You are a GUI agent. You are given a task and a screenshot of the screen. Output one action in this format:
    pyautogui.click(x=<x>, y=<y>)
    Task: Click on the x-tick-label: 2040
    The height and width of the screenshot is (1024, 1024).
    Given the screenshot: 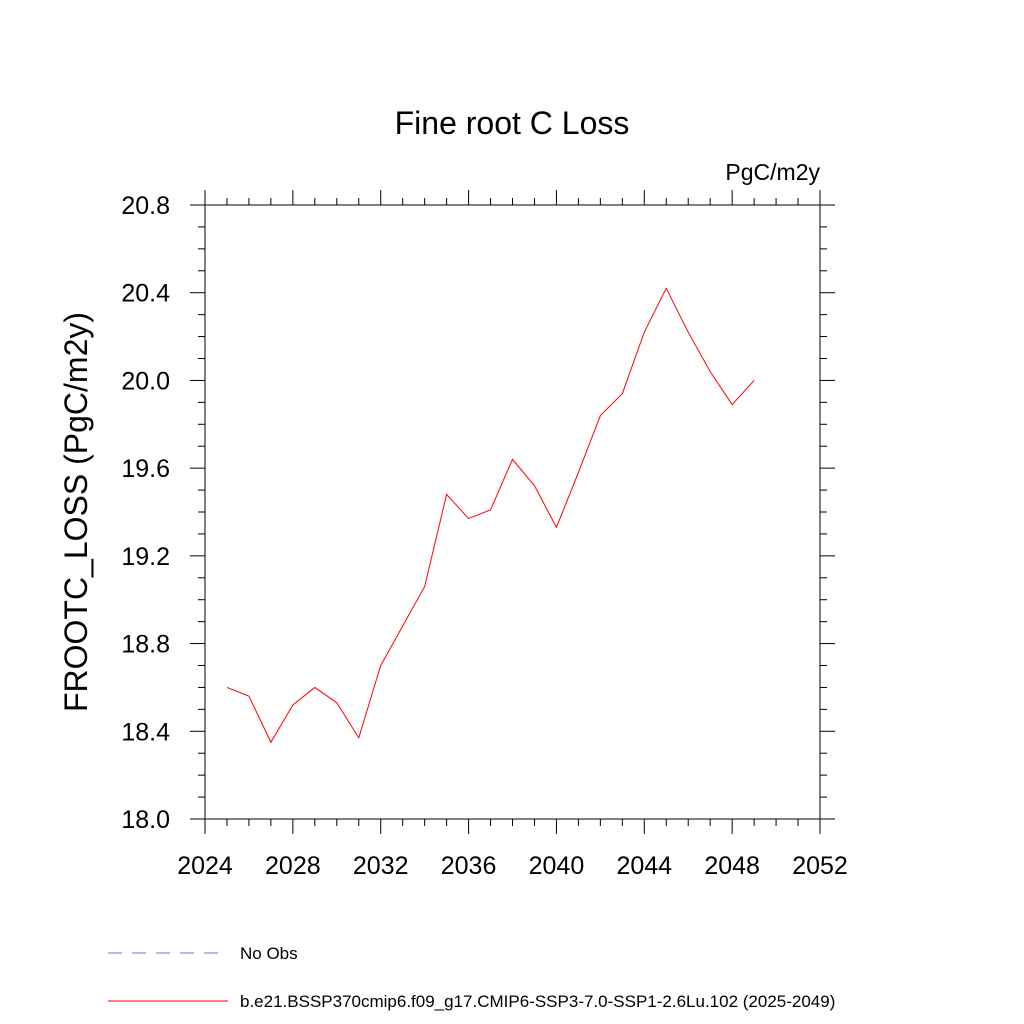 What is the action you would take?
    pyautogui.click(x=557, y=866)
    